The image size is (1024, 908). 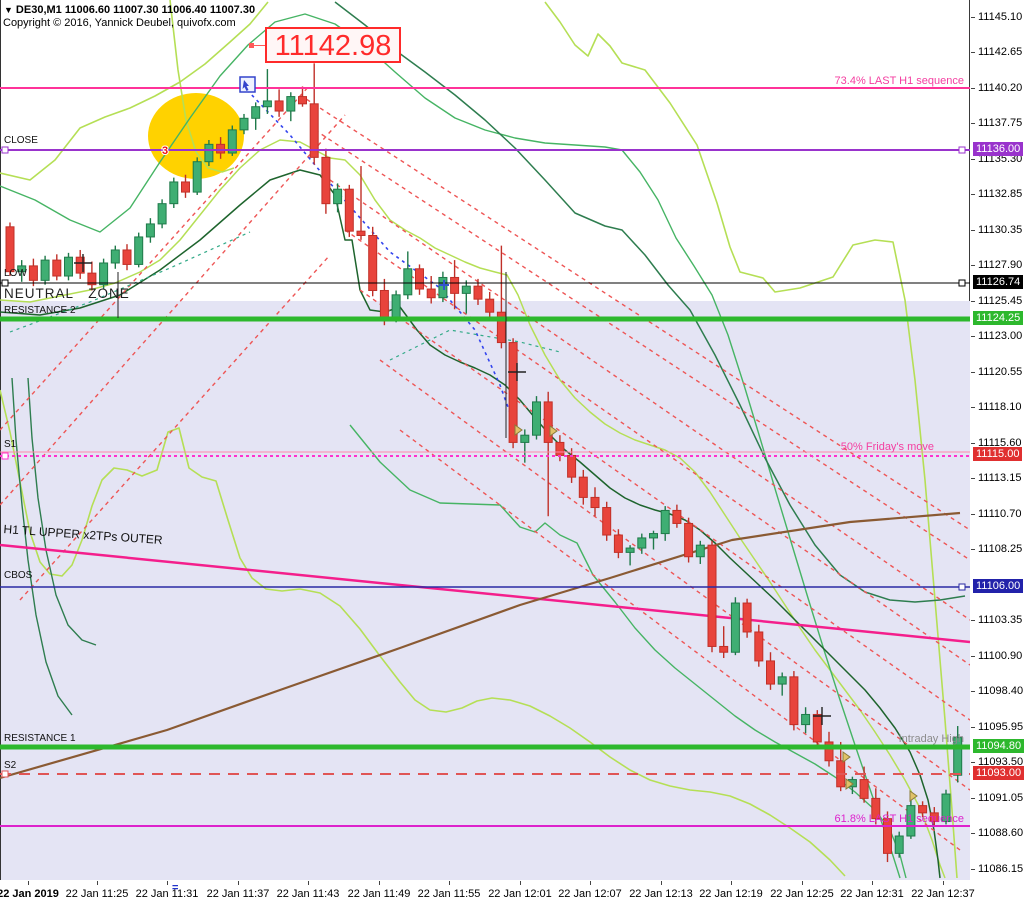 What do you see at coordinates (998, 318) in the screenshot?
I see `price-badge: 11124.25` at bounding box center [998, 318].